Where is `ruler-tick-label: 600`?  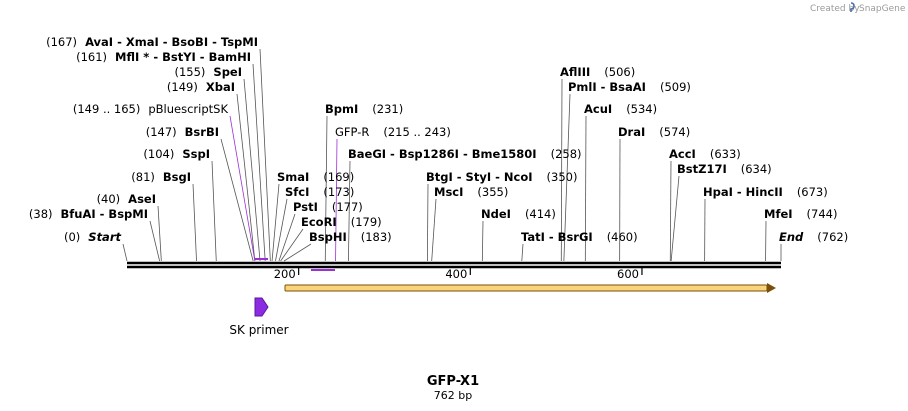 ruler-tick-label: 600 is located at coordinates (628, 274).